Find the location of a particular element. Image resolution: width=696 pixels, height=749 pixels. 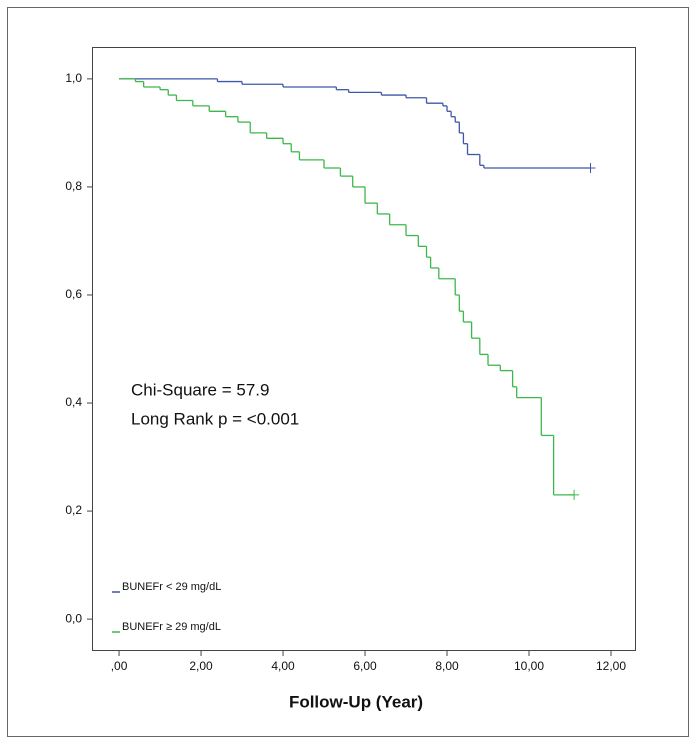

x-tick-label: 8,00 is located at coordinates (447, 666).